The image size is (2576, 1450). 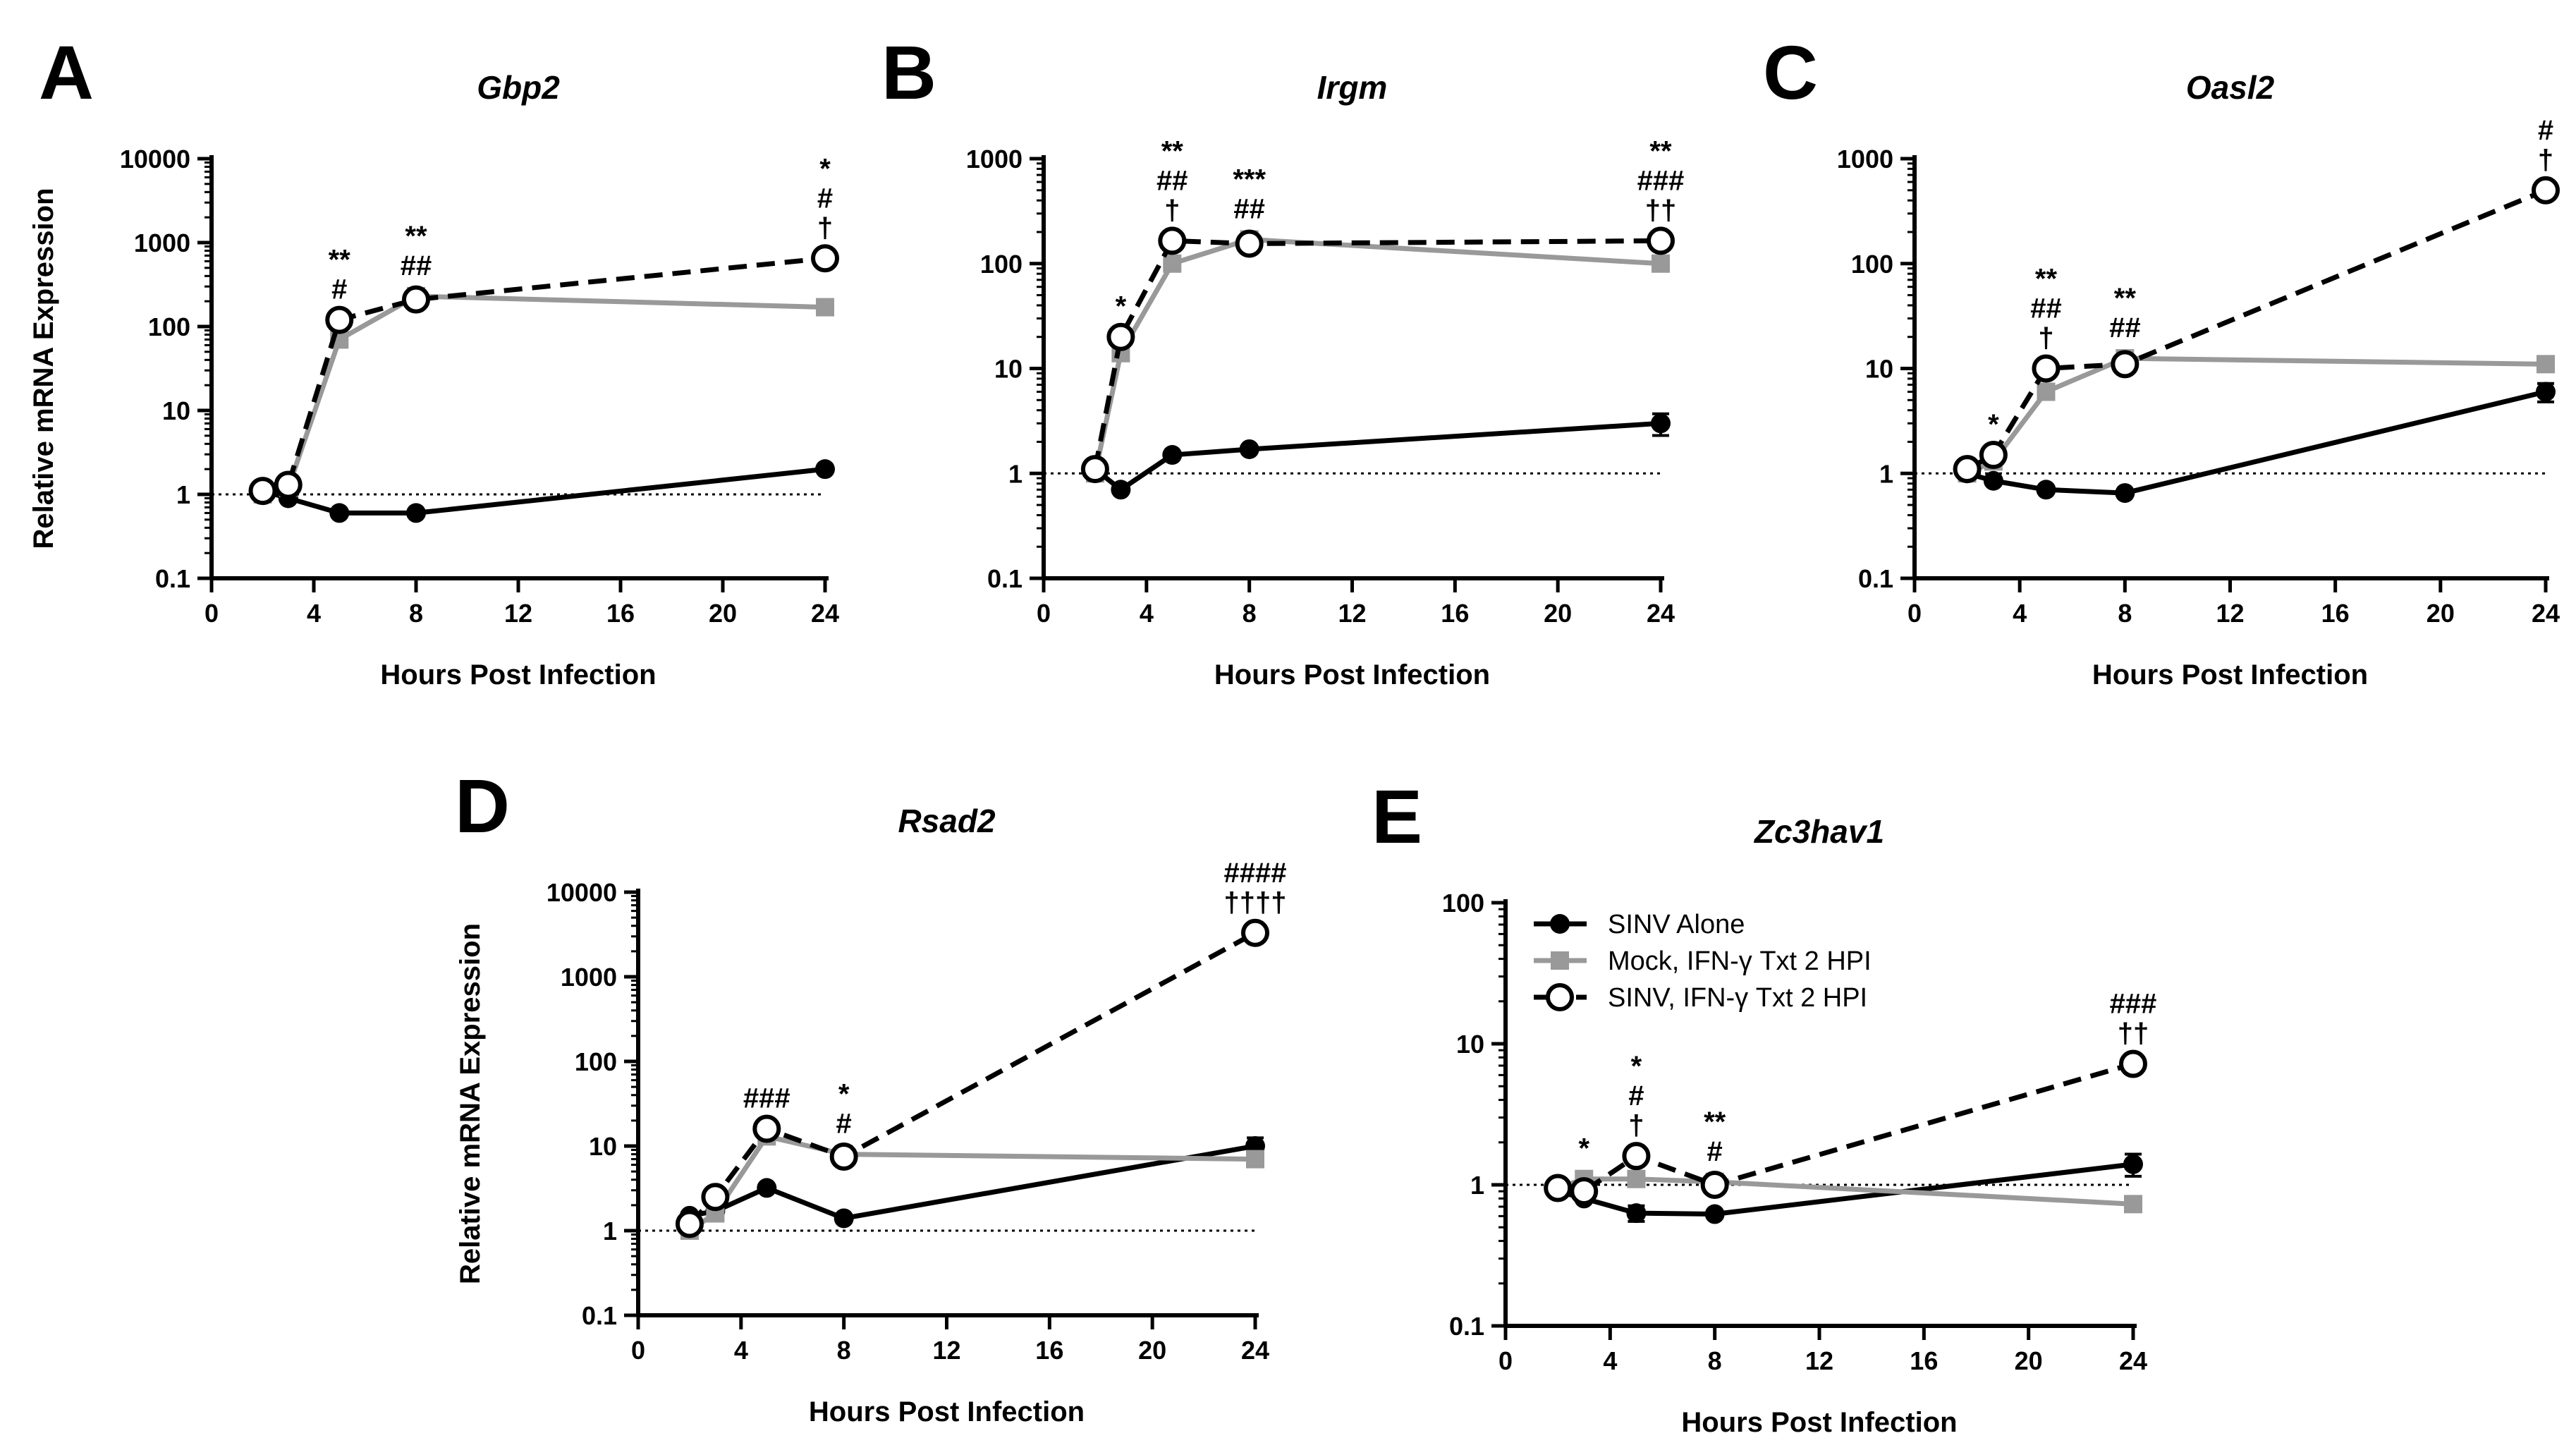 What do you see at coordinates (519, 87) in the screenshot?
I see `chart-title: Gbp2` at bounding box center [519, 87].